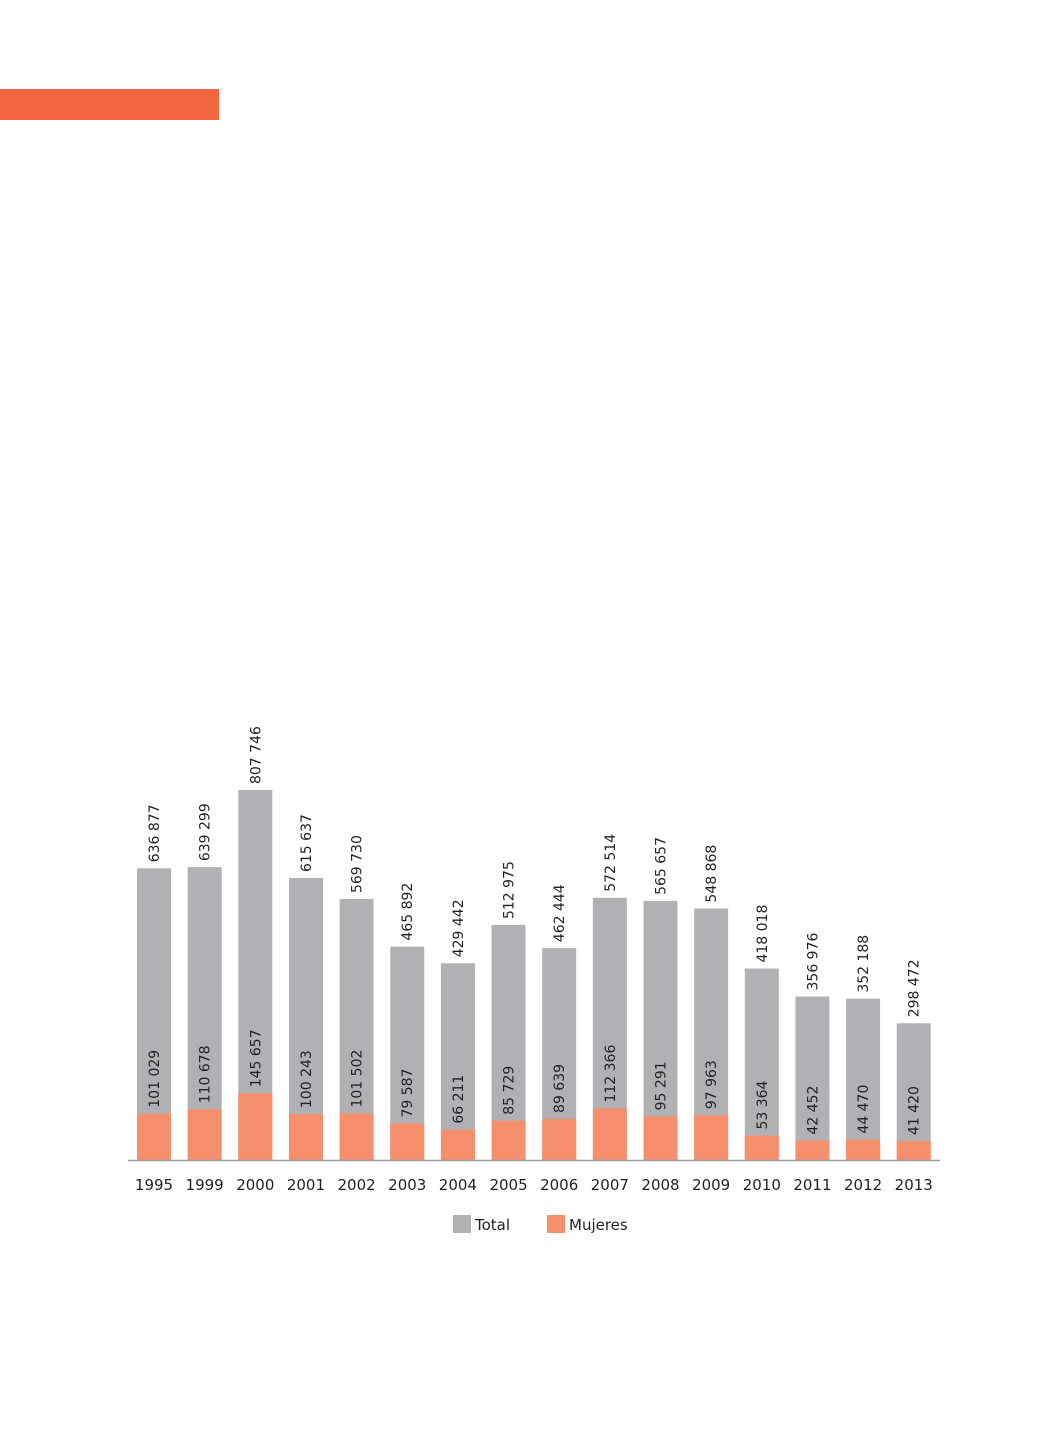  What do you see at coordinates (306, 1185) in the screenshot?
I see `x-tick-2001: 2001` at bounding box center [306, 1185].